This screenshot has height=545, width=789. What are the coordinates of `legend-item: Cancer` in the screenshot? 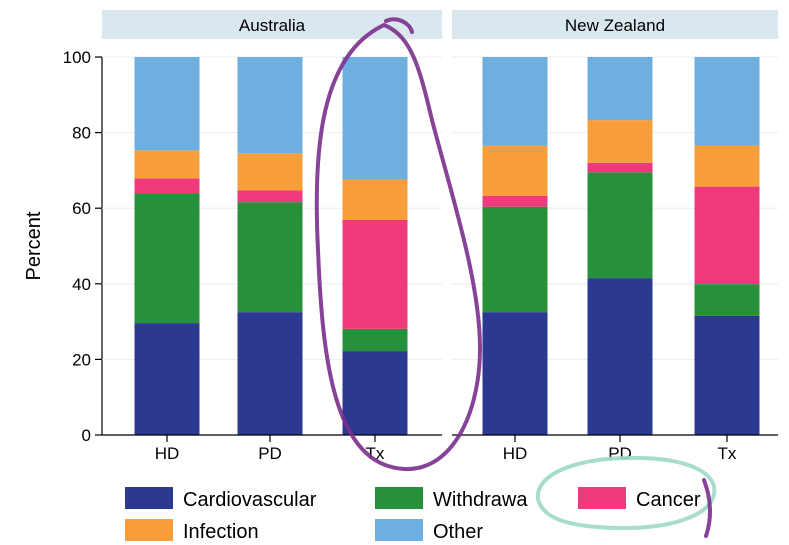 It's located at (639, 499).